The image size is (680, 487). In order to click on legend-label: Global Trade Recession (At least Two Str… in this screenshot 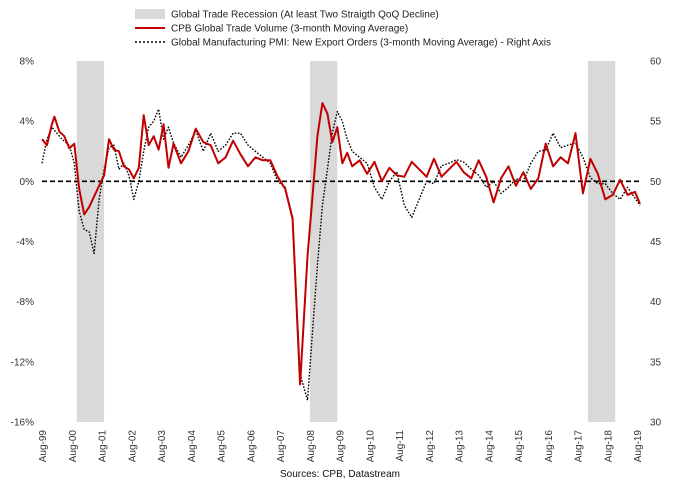, I will do `click(305, 15)`.